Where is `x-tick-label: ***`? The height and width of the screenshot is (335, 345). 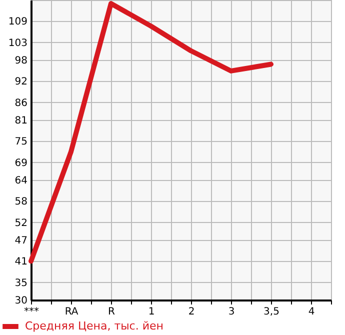
x-tick-label: *** is located at coordinates (31, 312).